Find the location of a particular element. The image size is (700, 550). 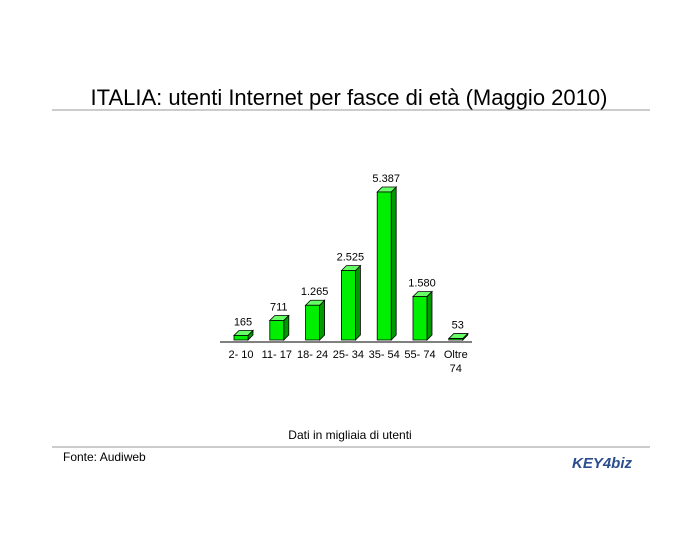

value-label: 1.265 is located at coordinates (315, 292).